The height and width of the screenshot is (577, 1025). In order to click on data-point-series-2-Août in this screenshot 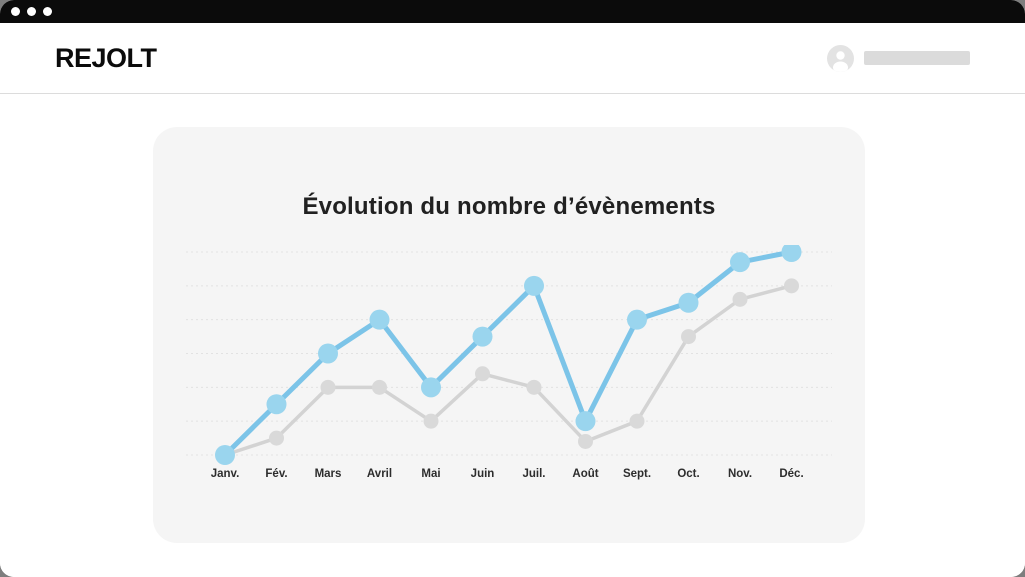, I will do `click(585, 441)`.